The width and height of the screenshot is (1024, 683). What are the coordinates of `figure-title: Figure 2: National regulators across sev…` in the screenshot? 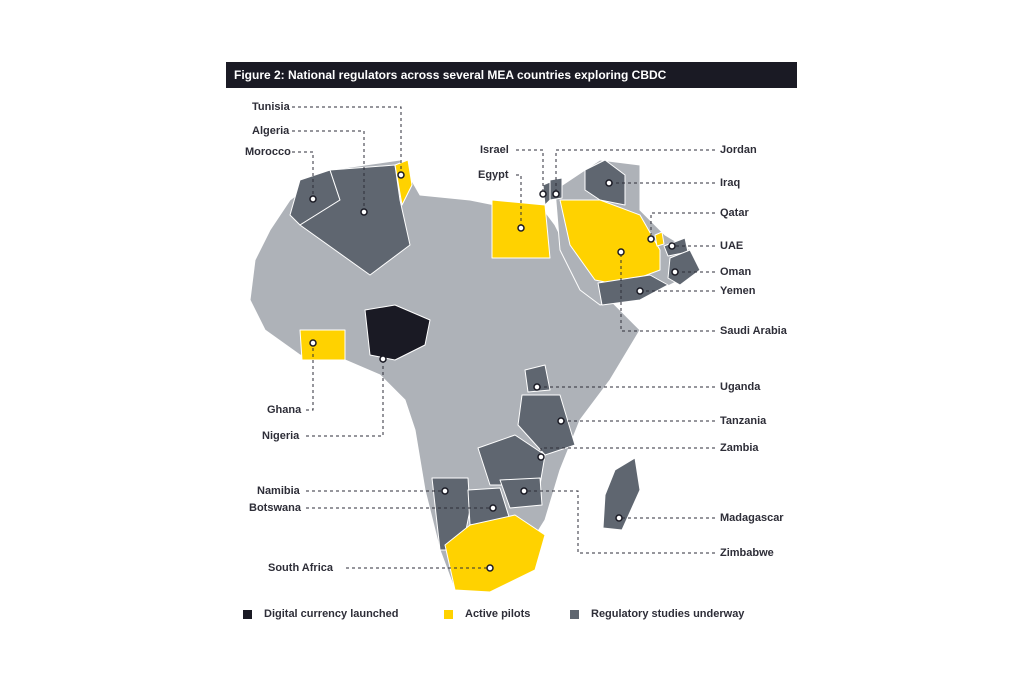 It's located at (511, 75).